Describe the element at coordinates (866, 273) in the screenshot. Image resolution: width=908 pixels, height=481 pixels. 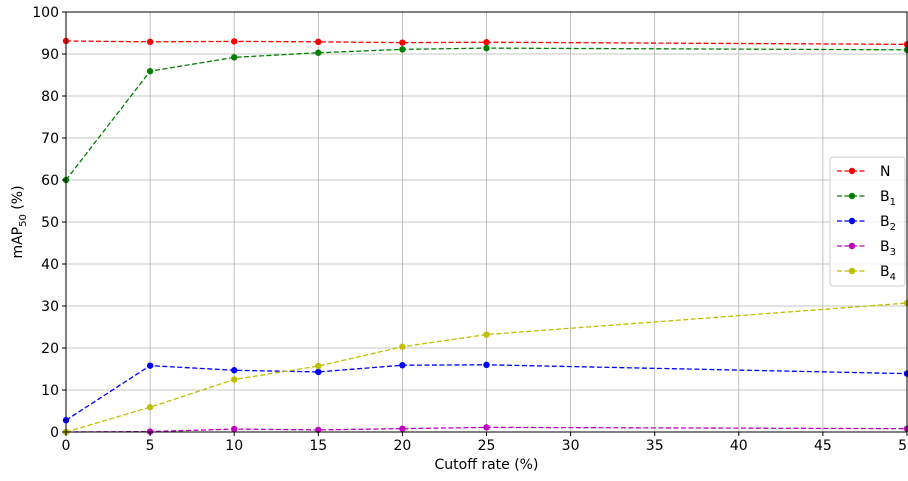
I see `legend-item-B4: B4` at that location.